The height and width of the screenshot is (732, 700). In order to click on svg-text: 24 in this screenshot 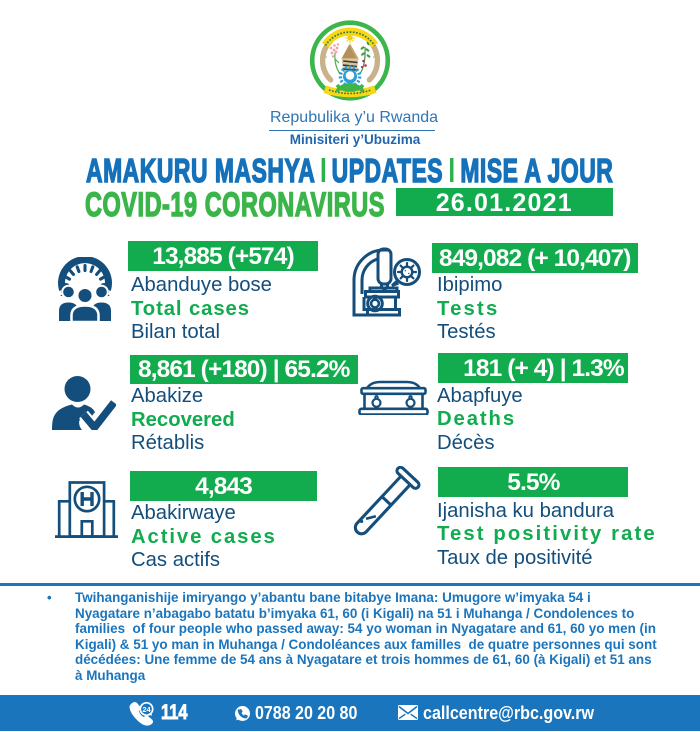, I will do `click(146, 709)`.